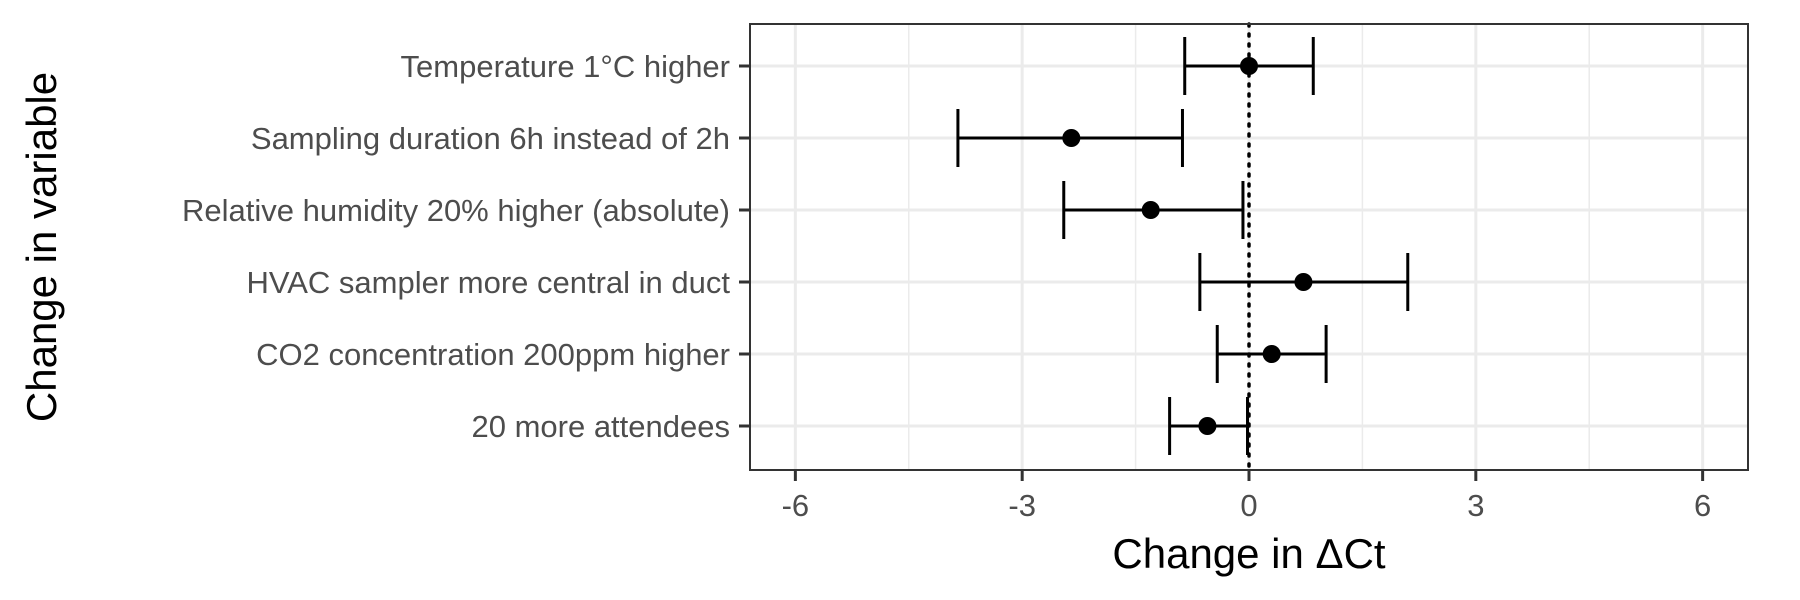  Describe the element at coordinates (456, 210) in the screenshot. I see `y-tick-label: Relative humidity 20% higher (absolute)` at that location.